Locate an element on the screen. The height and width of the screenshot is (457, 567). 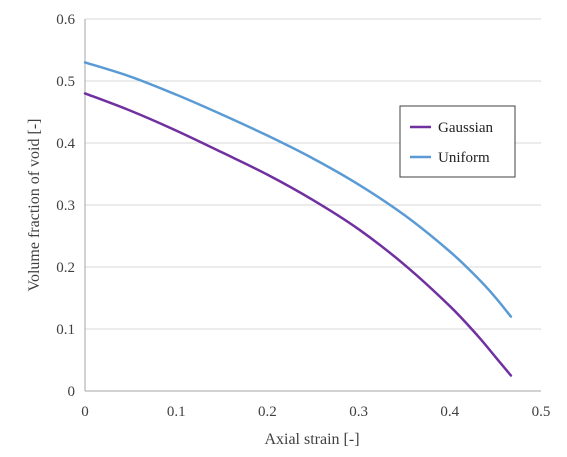
y-tick-label-5: 0.5 is located at coordinates (65, 82).